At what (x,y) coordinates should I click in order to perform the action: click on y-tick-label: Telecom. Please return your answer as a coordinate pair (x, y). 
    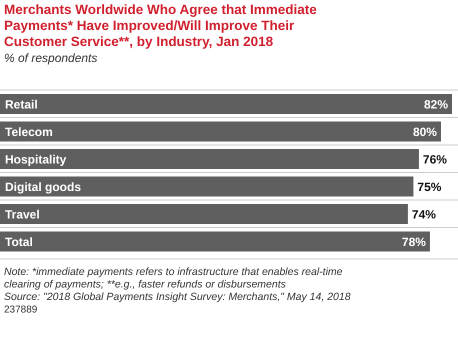
    Looking at the image, I should click on (29, 132).